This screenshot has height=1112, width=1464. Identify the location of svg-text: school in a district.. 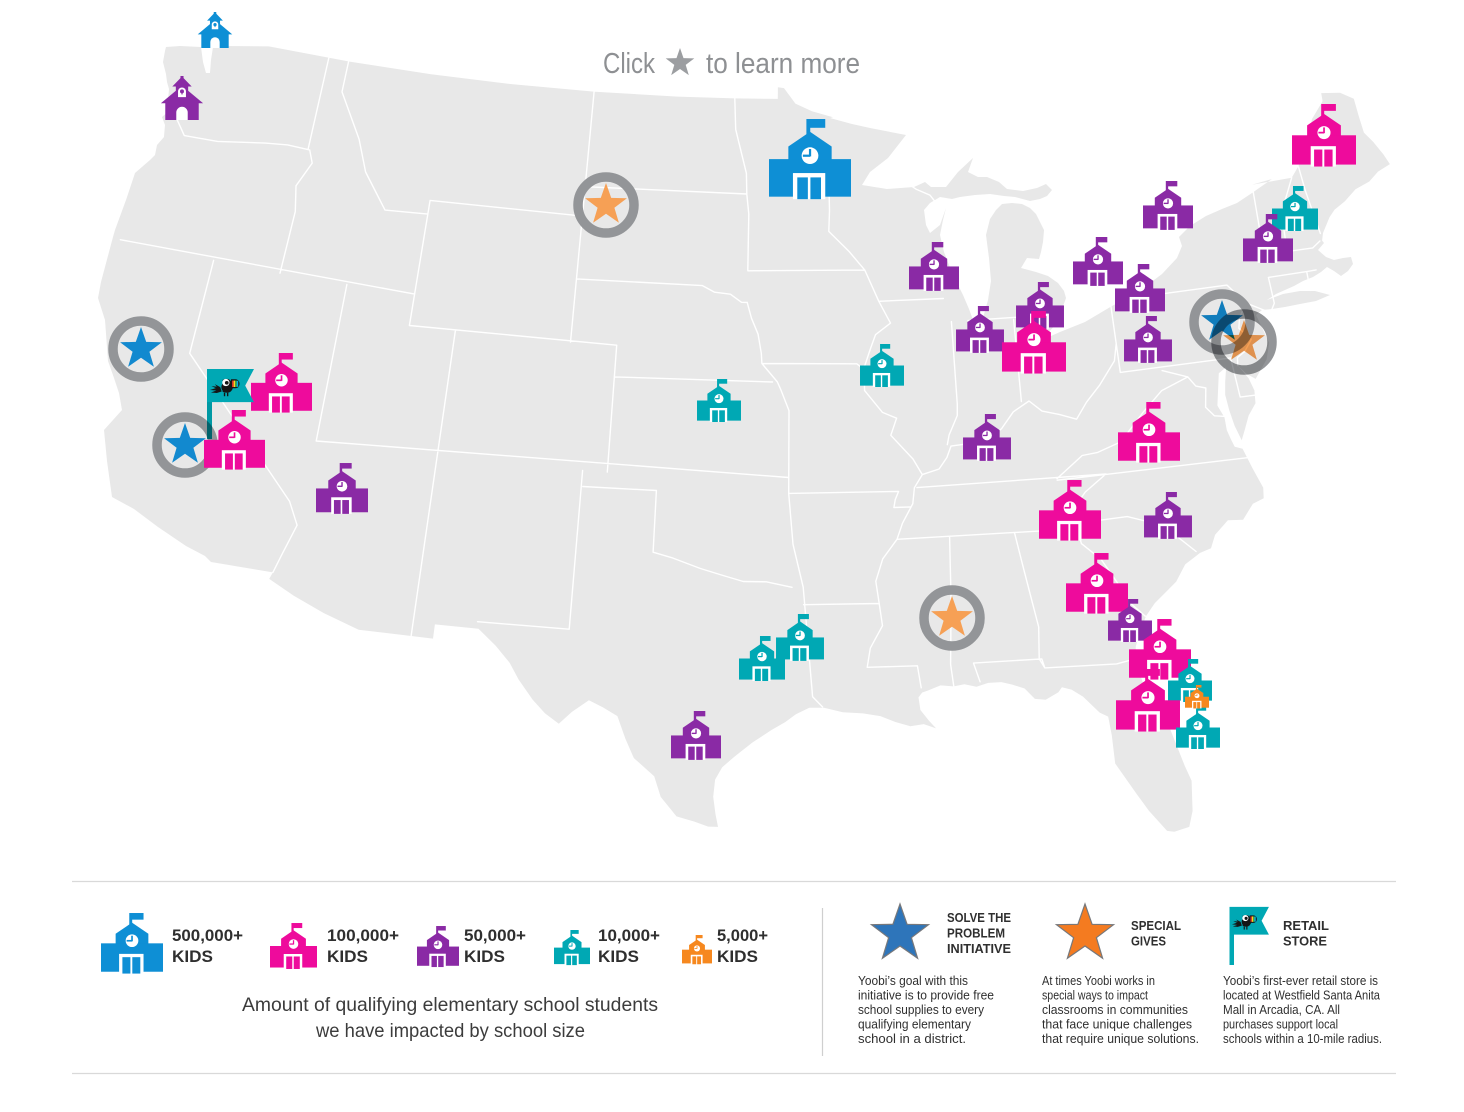
(912, 1038).